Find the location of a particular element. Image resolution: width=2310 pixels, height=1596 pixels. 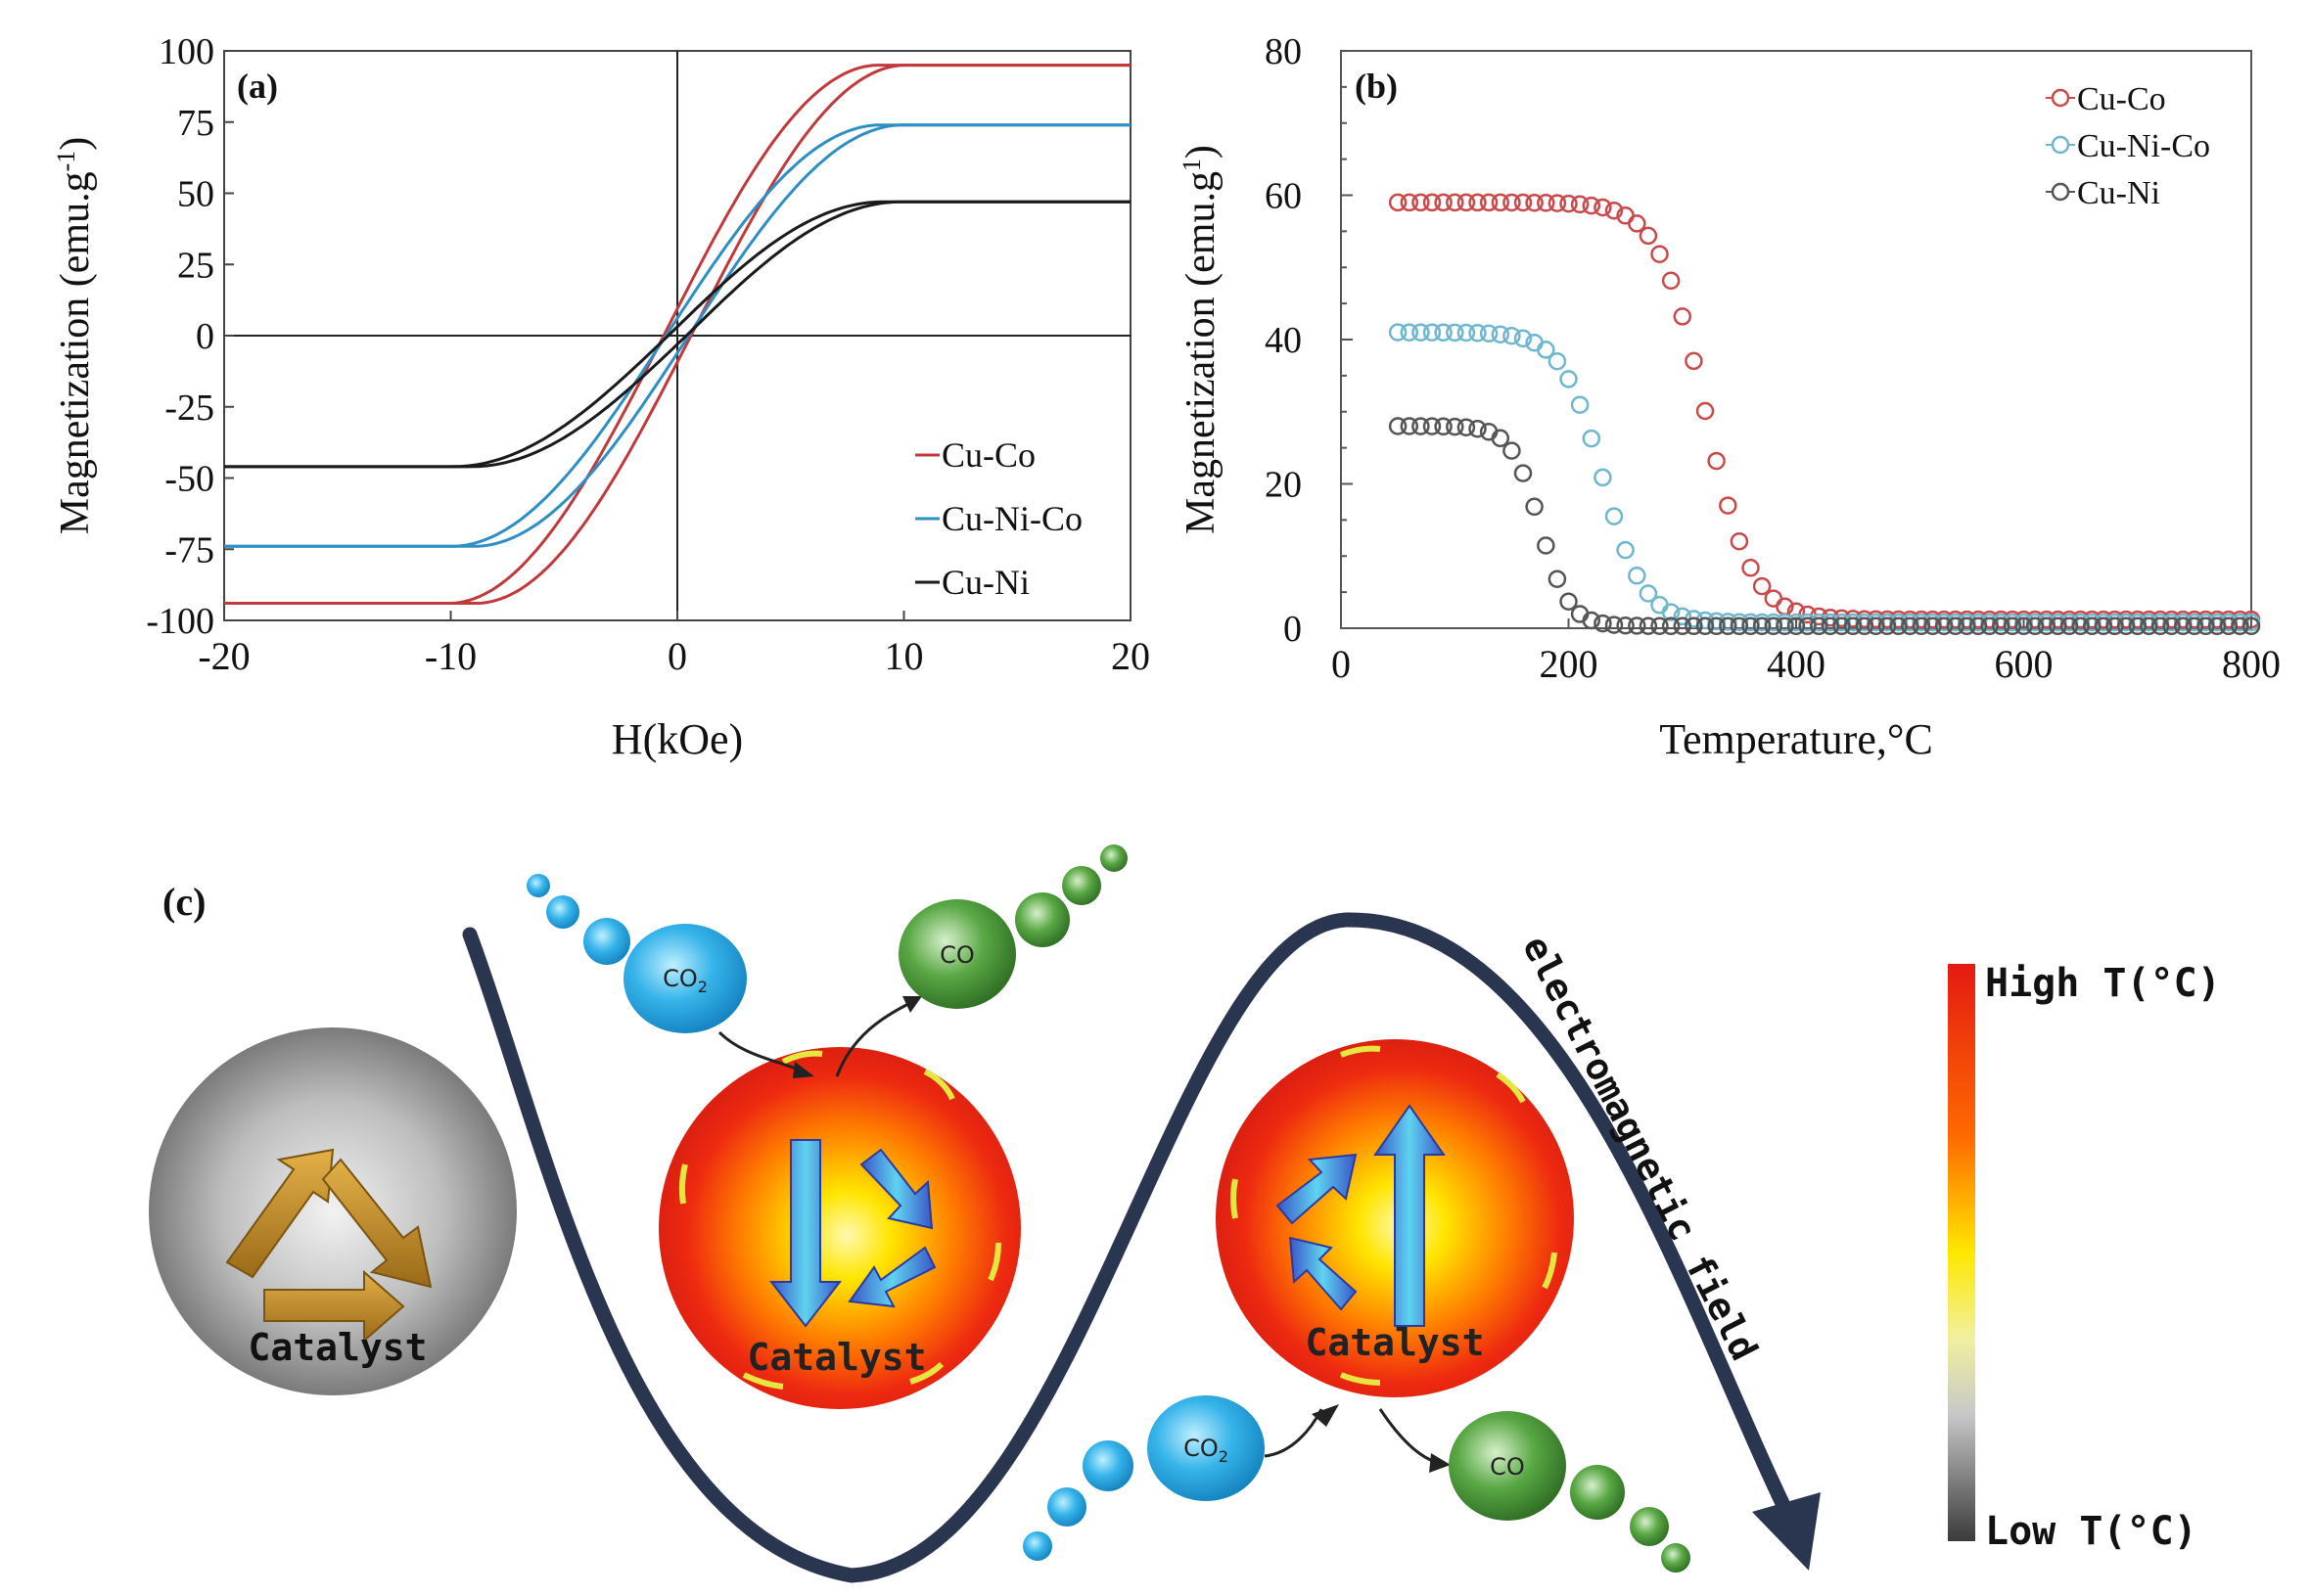

panel-a-curve-cu-ni-down is located at coordinates (677, 334).